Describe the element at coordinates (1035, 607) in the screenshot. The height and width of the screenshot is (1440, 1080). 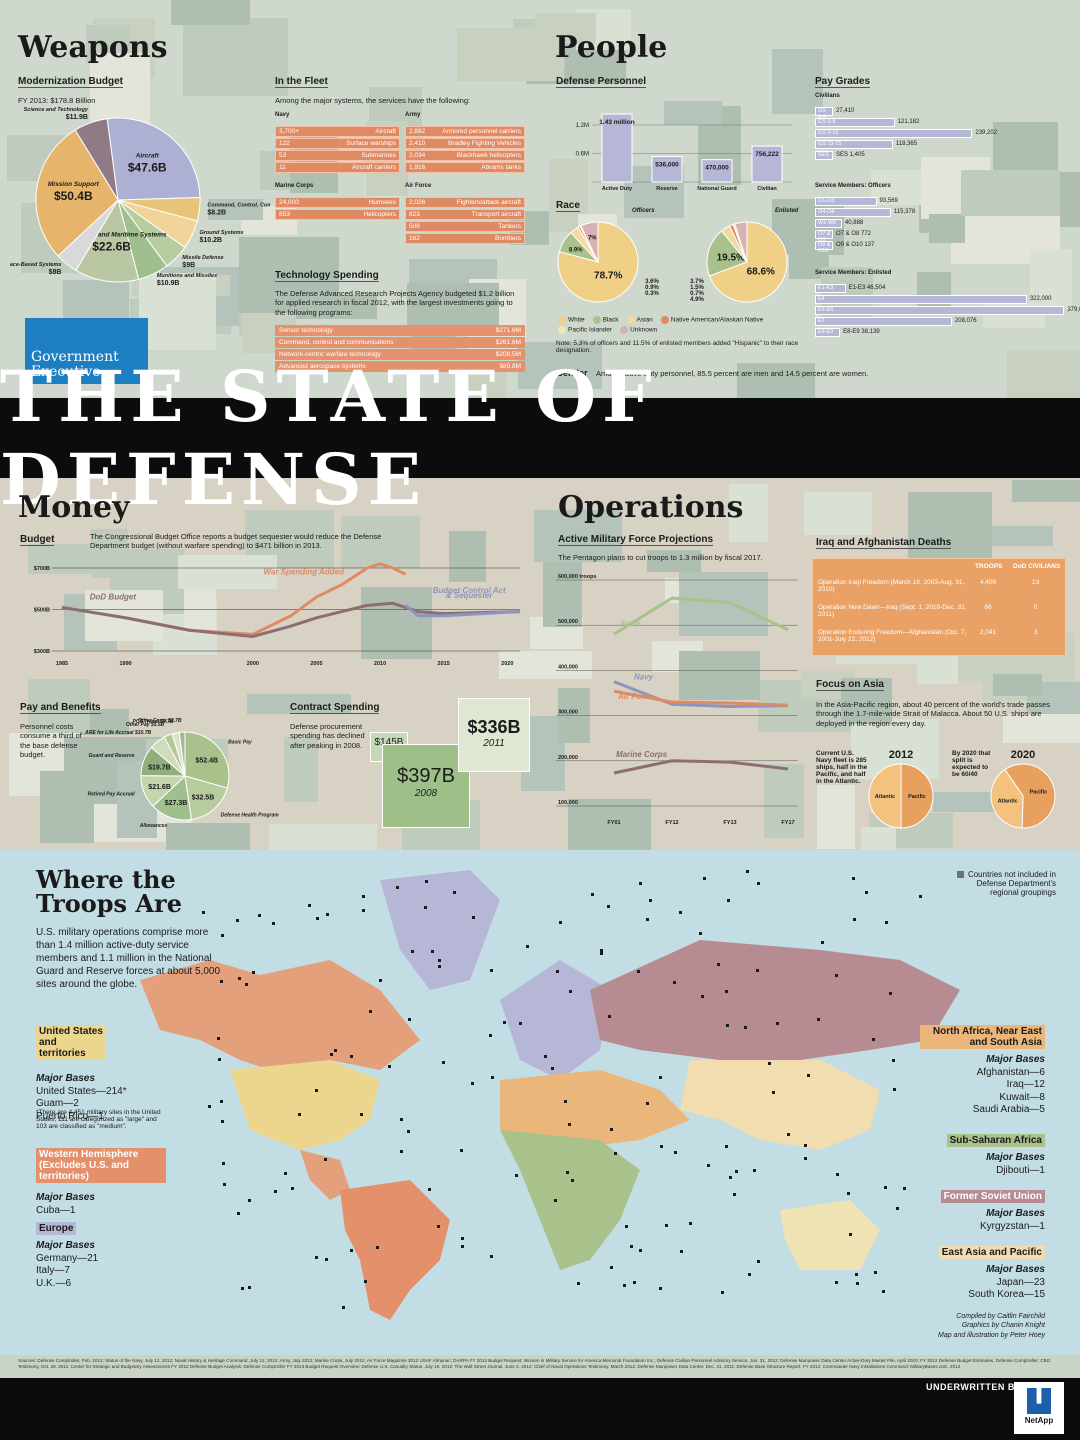
I see `death-civilians: 0` at that location.